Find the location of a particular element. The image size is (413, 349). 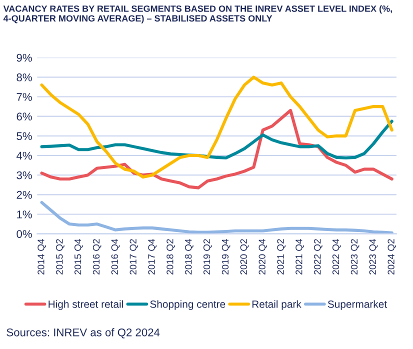

x-tick-label: 2021 Q4 is located at coordinates (300, 256).